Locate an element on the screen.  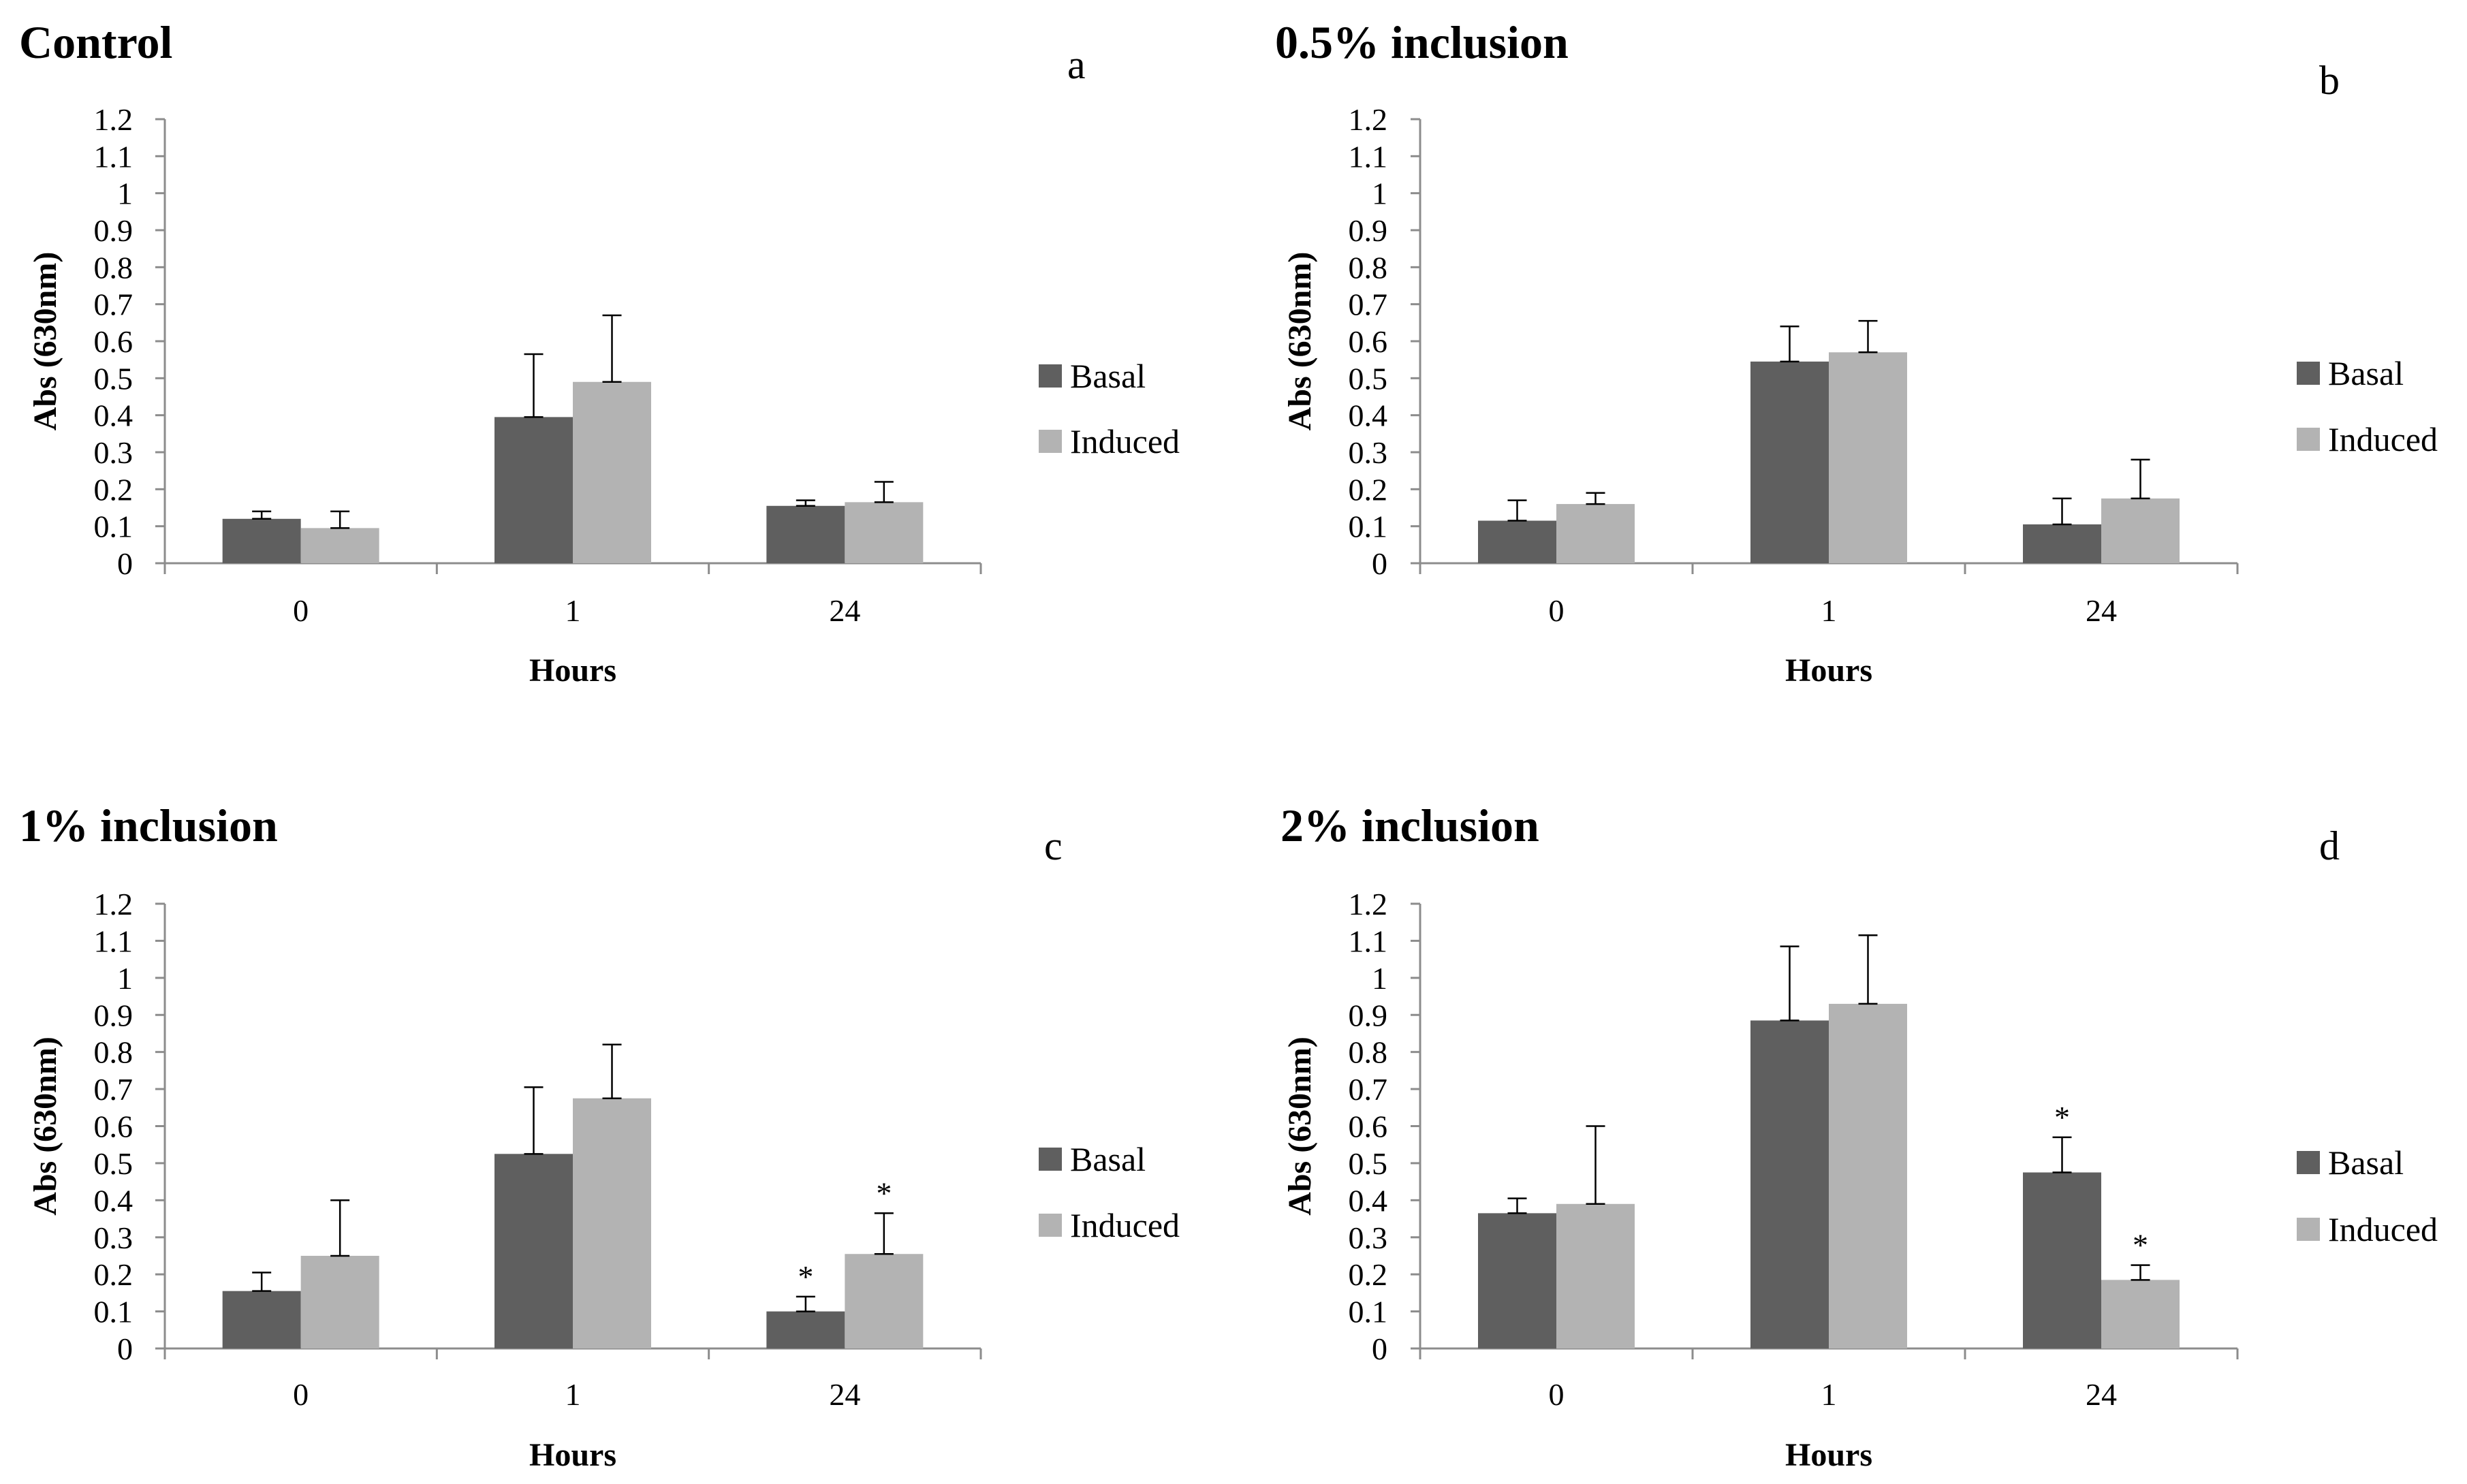
y-tick-label: 0.2 is located at coordinates (1368, 489).